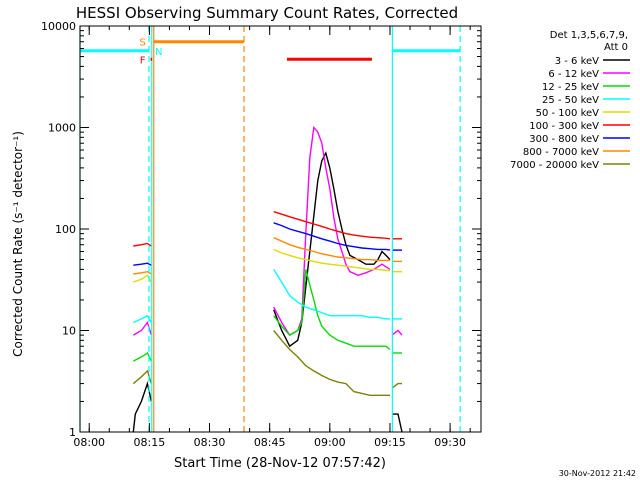 The width and height of the screenshot is (640, 480). I want to click on x-tick-label: 09:30, so click(450, 442).